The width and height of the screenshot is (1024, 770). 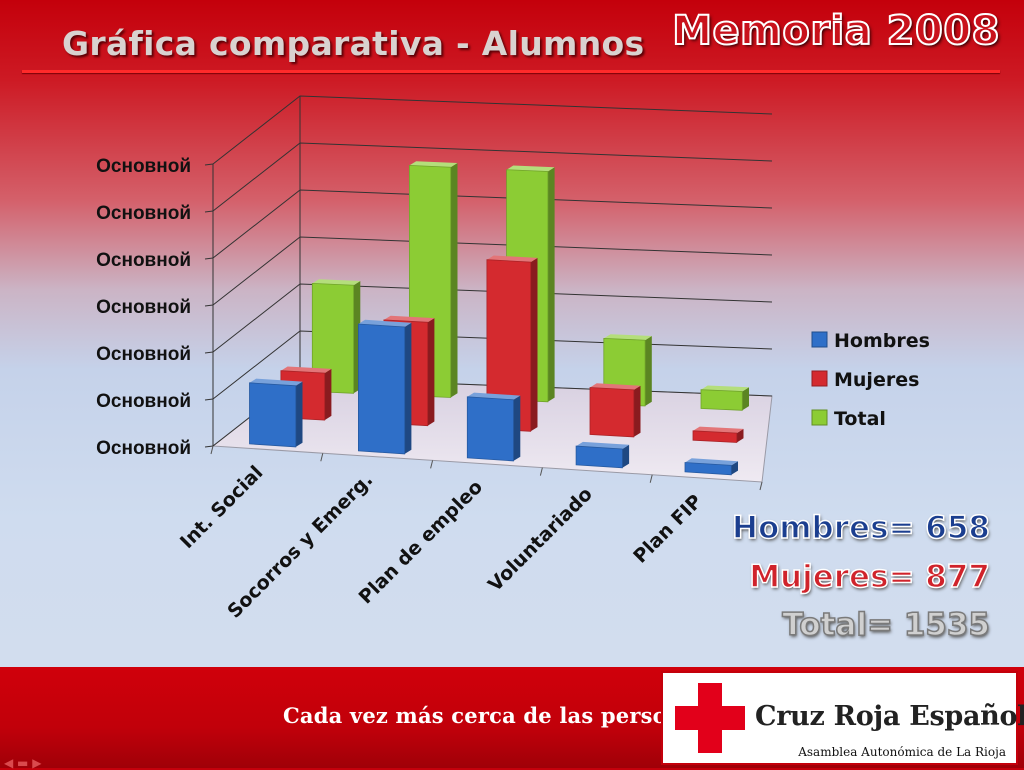 What do you see at coordinates (511, 71) in the screenshot?
I see `title-divider` at bounding box center [511, 71].